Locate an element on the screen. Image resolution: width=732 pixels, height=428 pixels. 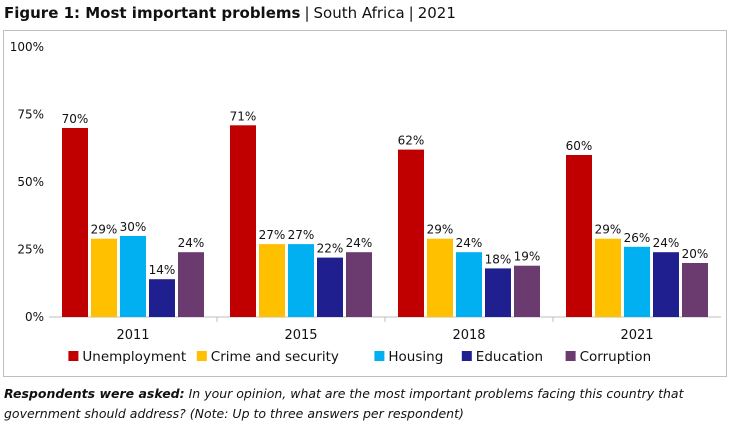
data-label: 18% is located at coordinates (498, 259).